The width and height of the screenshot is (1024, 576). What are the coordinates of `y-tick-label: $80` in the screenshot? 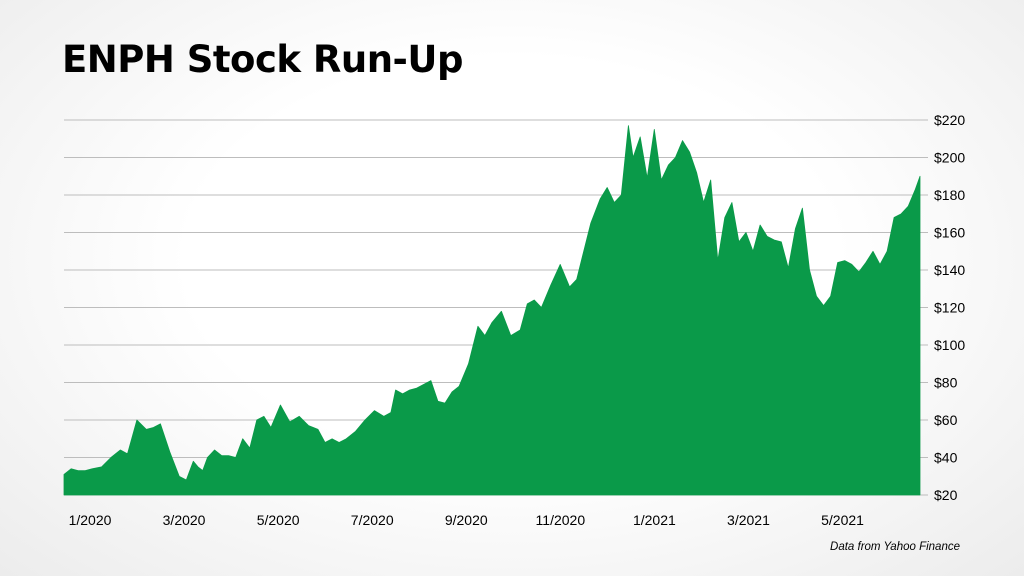 It's located at (946, 383).